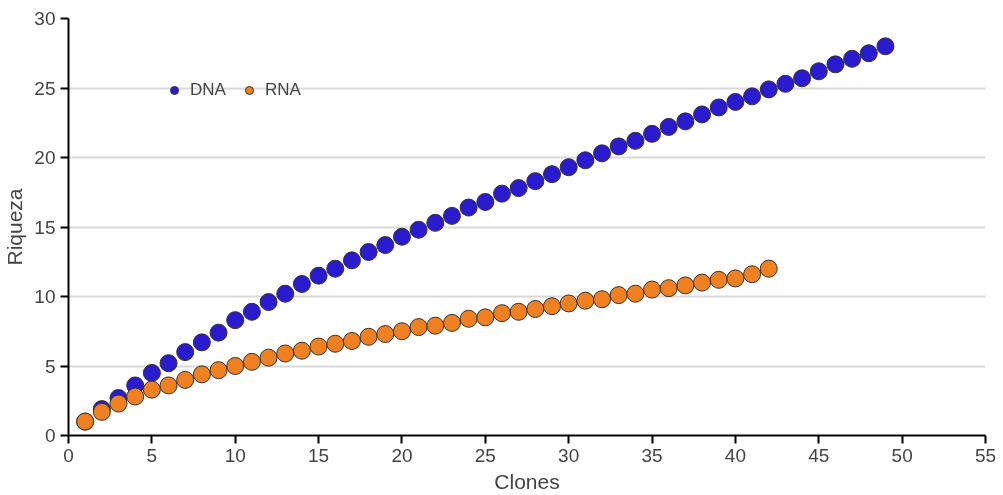 This screenshot has width=1003, height=495. Describe the element at coordinates (45, 296) in the screenshot. I see `y-tick-label: 10` at that location.